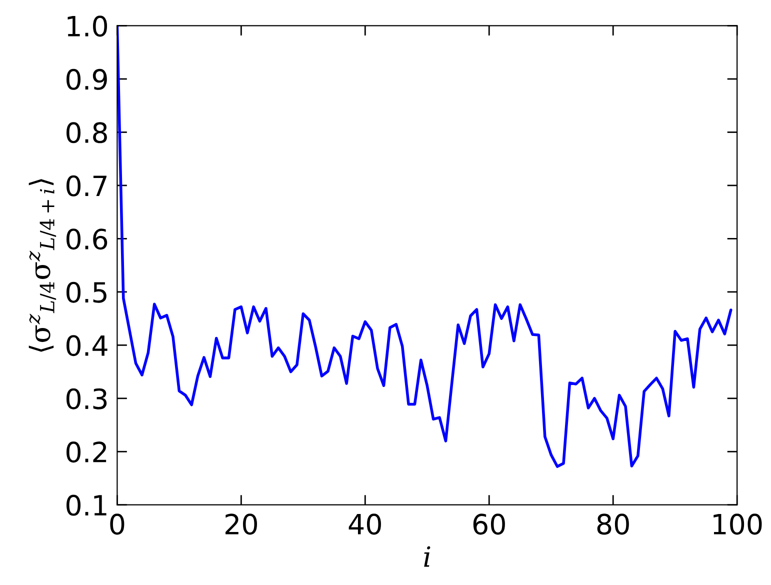 Image resolution: width=771 pixels, height=585 pixels. Describe the element at coordinates (86, 133) in the screenshot. I see `y-tick-label: 0.8` at that location.